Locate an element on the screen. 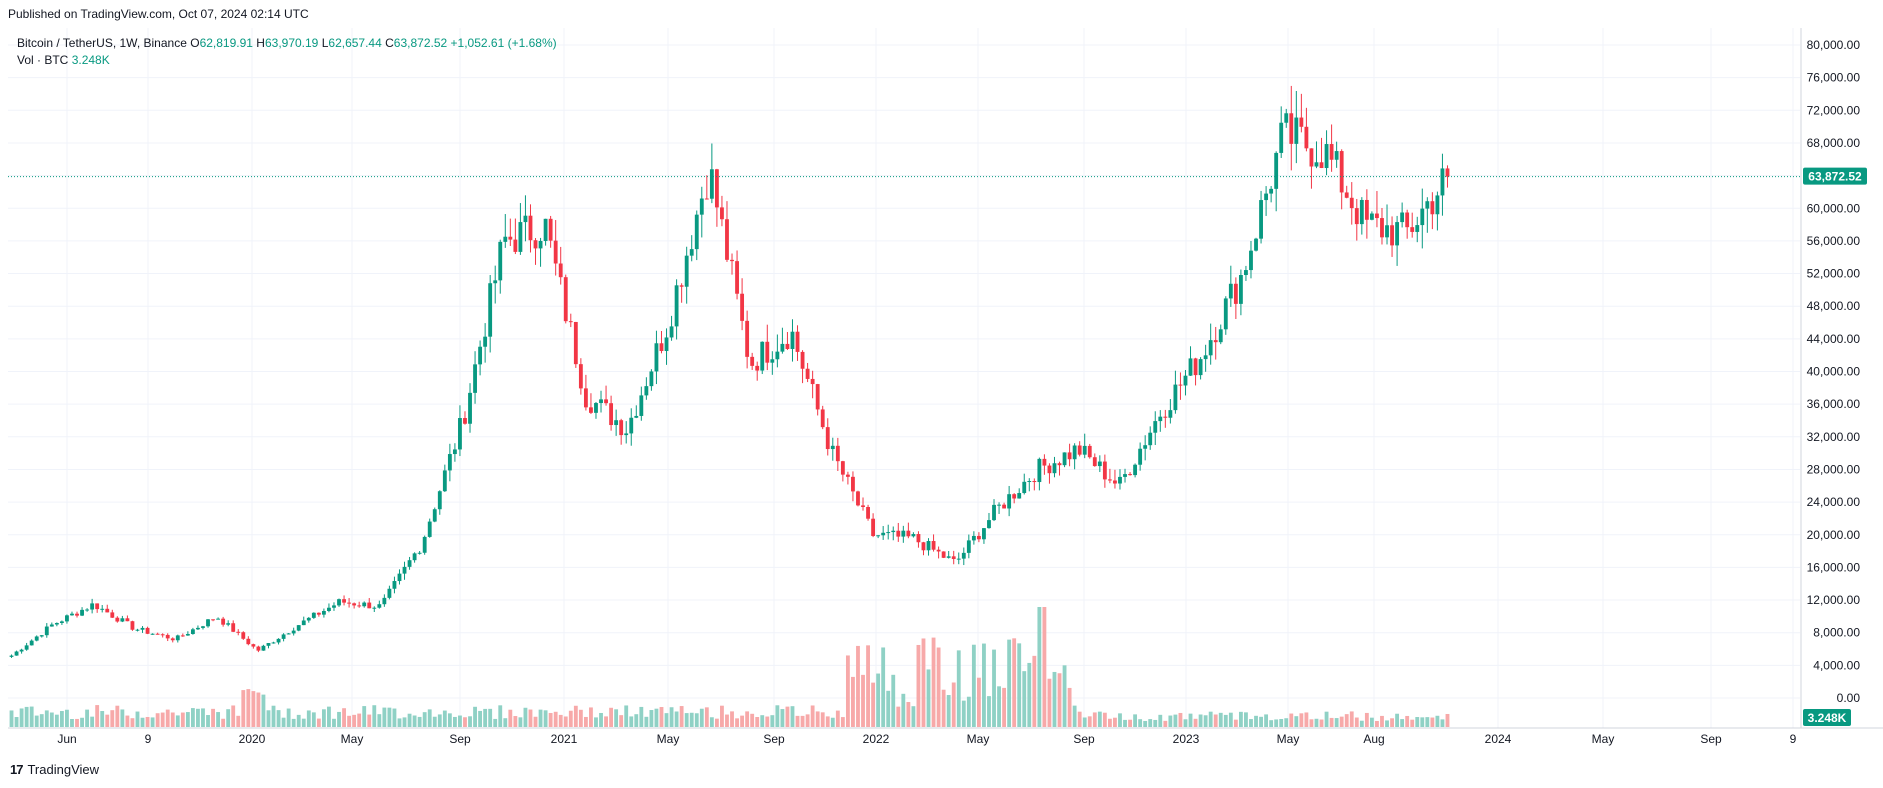  tradingview-brand: 17 TradingView is located at coordinates (54, 769).